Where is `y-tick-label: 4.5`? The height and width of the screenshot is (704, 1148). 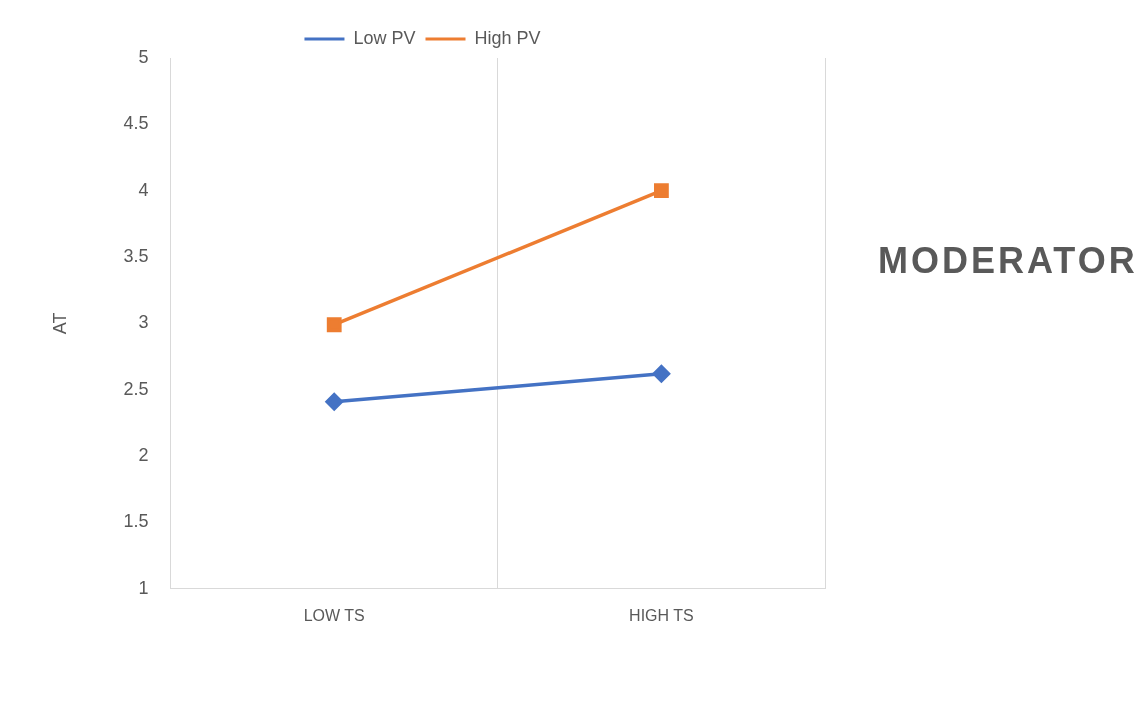 y-tick-label: 4.5 is located at coordinates (136, 123).